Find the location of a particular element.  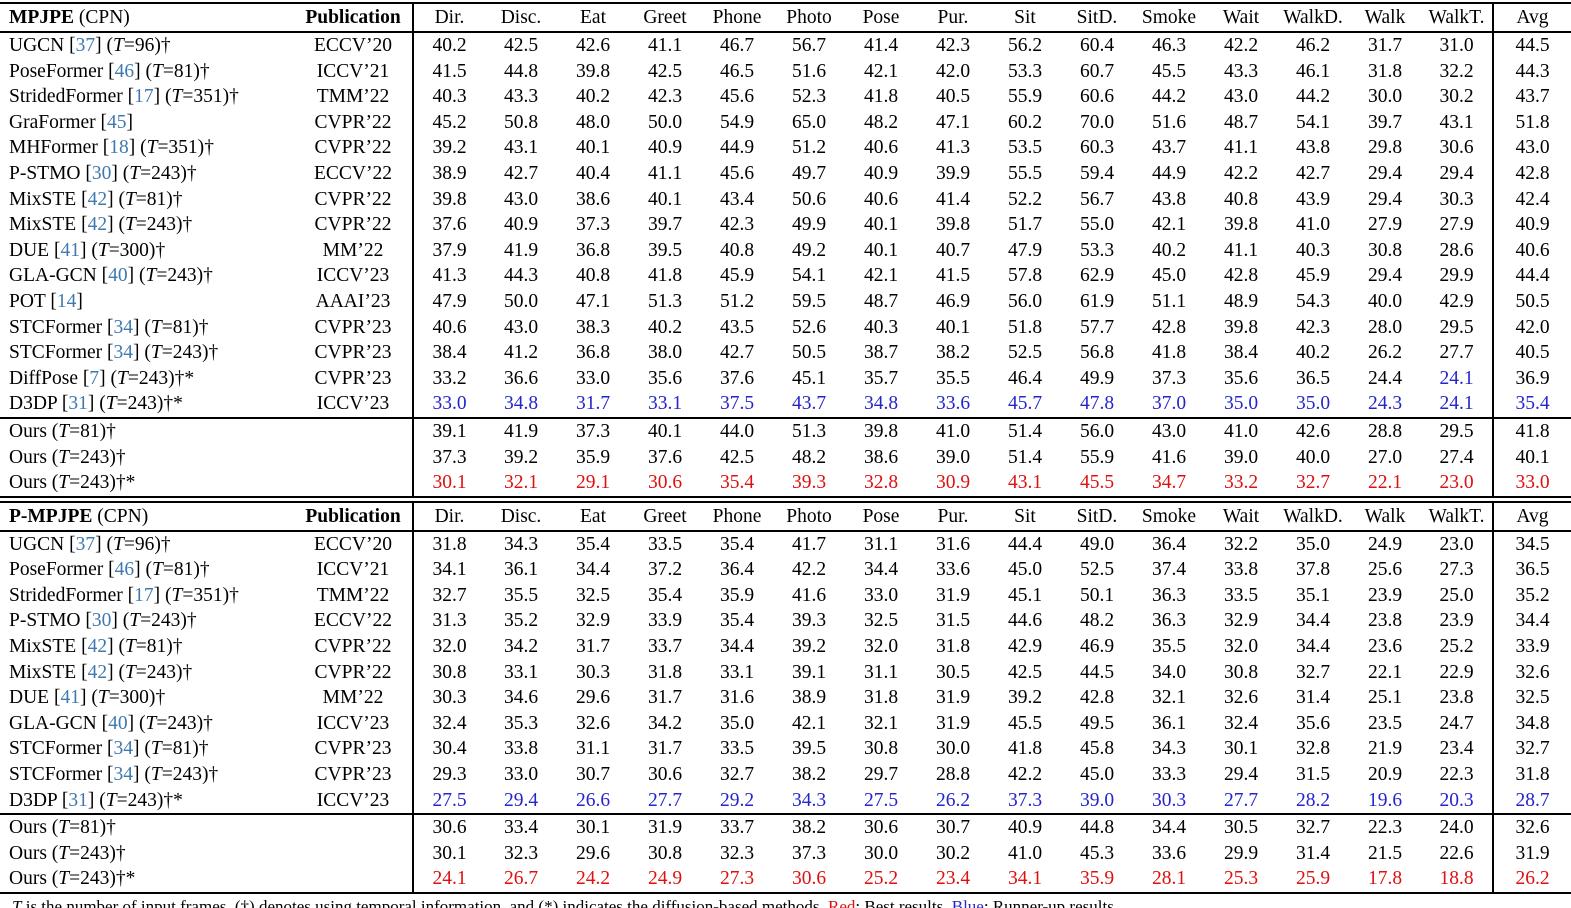

value-cell: 29.2 is located at coordinates (737, 800).